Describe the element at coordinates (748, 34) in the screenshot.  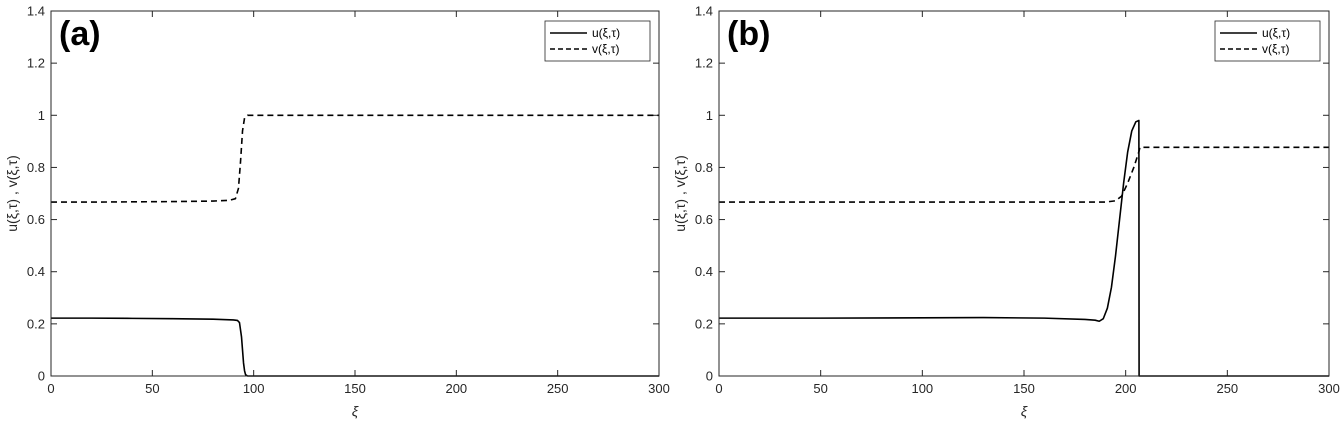
I see `panel-label: (b)` at that location.